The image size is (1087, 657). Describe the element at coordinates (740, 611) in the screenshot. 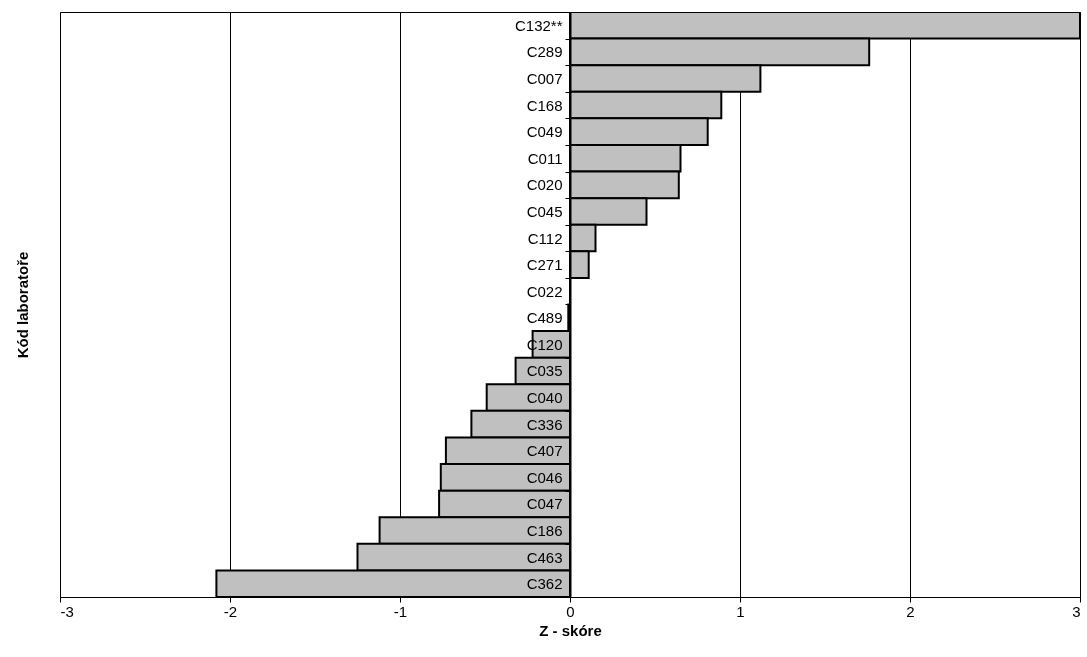

I see `x-tick-label: 1` at that location.